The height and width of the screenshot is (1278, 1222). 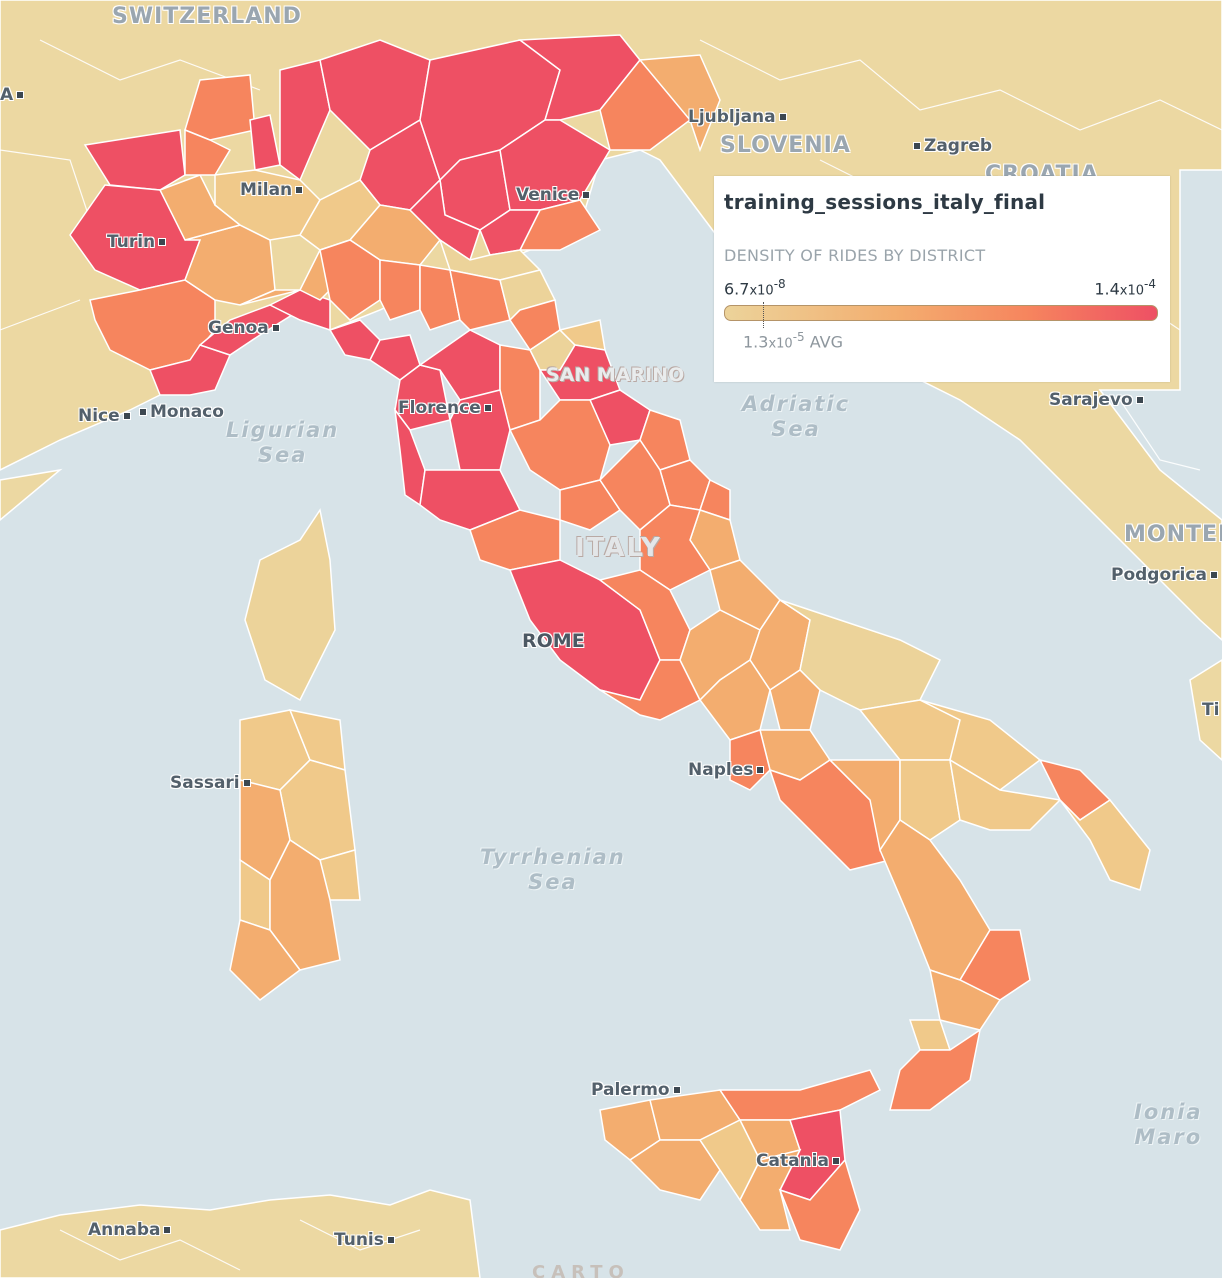 What do you see at coordinates (207, 16) in the screenshot?
I see `country-label-switzerland: SWITZERLAND` at bounding box center [207, 16].